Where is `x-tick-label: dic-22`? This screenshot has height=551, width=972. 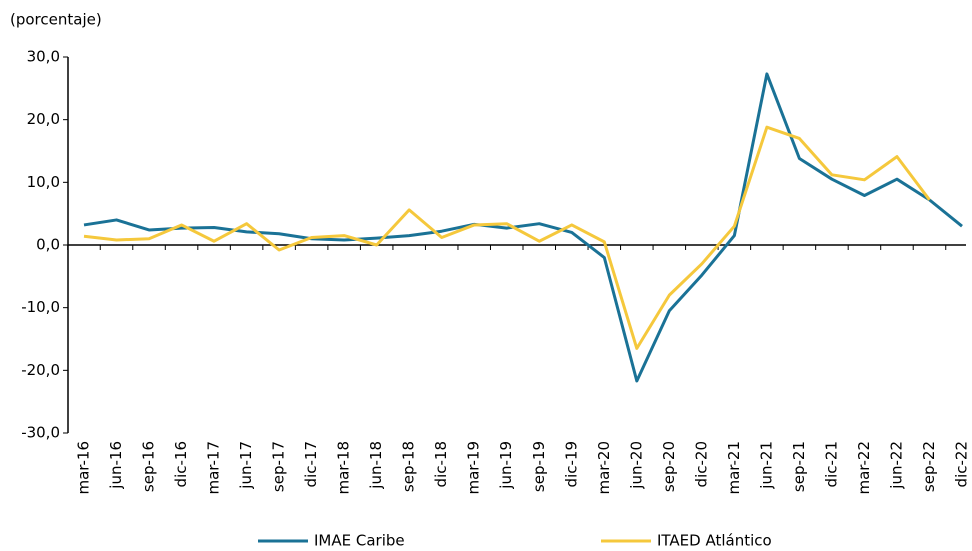 x-tick-label: dic-22 is located at coordinates (962, 464).